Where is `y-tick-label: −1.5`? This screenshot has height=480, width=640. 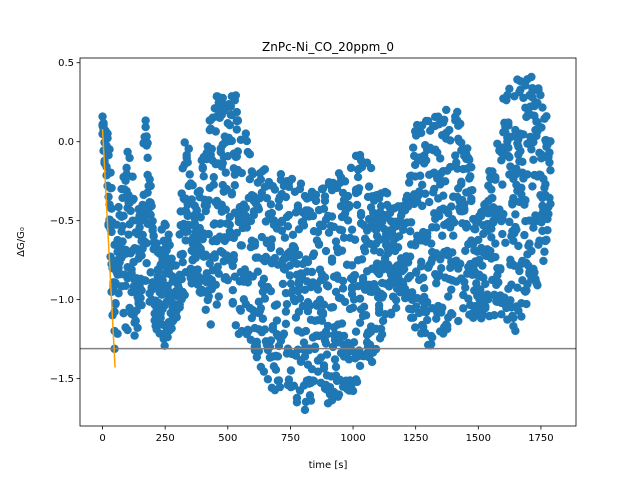
y-tick-label: −1.5 is located at coordinates (62, 379).